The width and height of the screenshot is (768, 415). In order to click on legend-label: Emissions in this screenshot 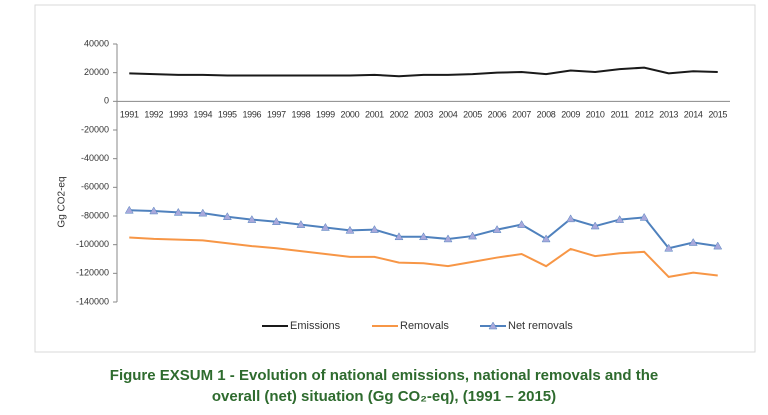, I will do `click(315, 326)`.